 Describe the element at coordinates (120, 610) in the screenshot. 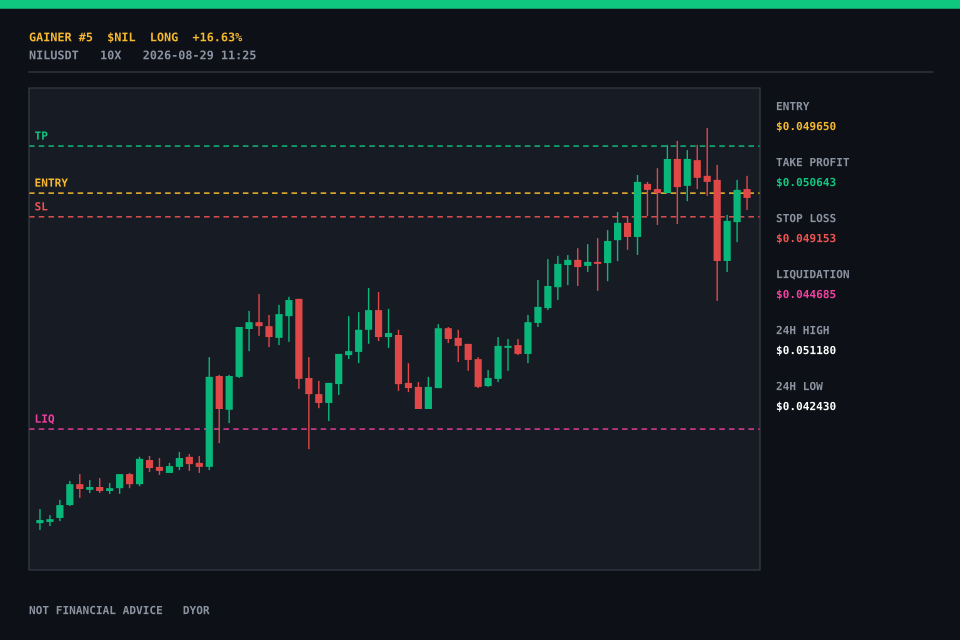

I see `text: NOT FINANCIAL ADVICE DYOR` at that location.